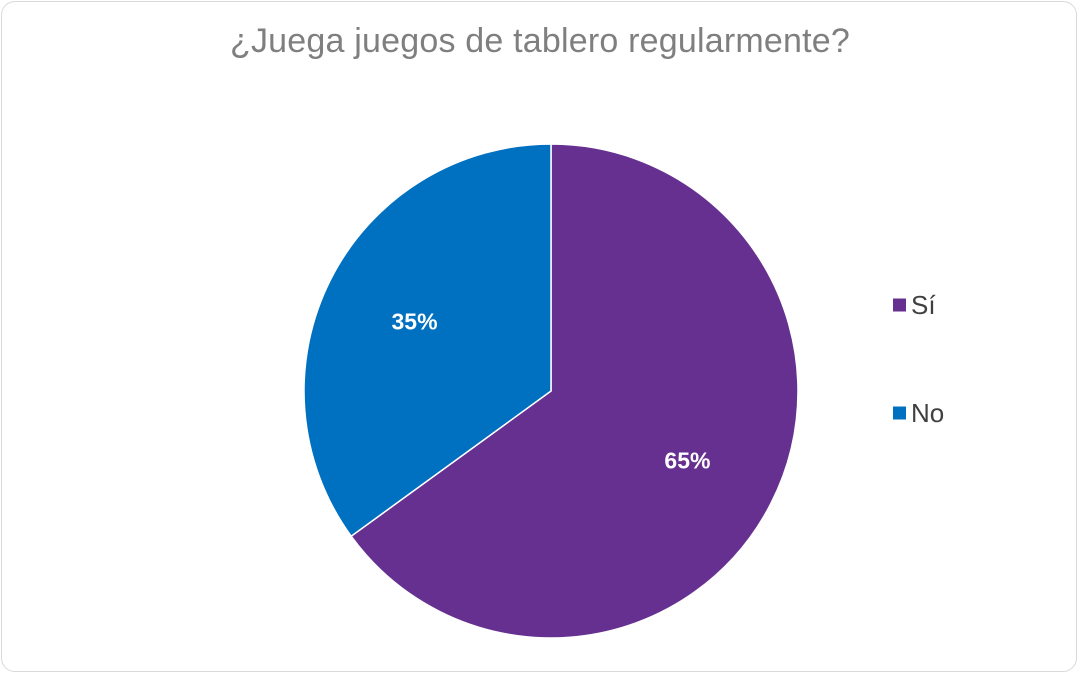 The height and width of the screenshot is (675, 1080). What do you see at coordinates (918, 359) in the screenshot?
I see `legend: Sí No` at bounding box center [918, 359].